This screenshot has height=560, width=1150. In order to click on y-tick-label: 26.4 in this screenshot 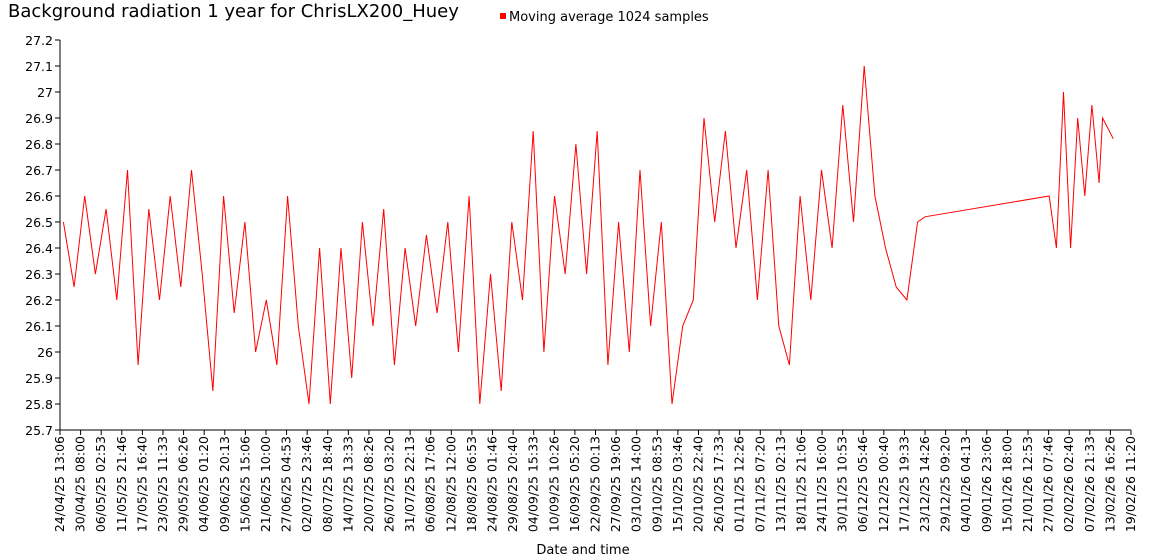, I will do `click(39, 248)`.